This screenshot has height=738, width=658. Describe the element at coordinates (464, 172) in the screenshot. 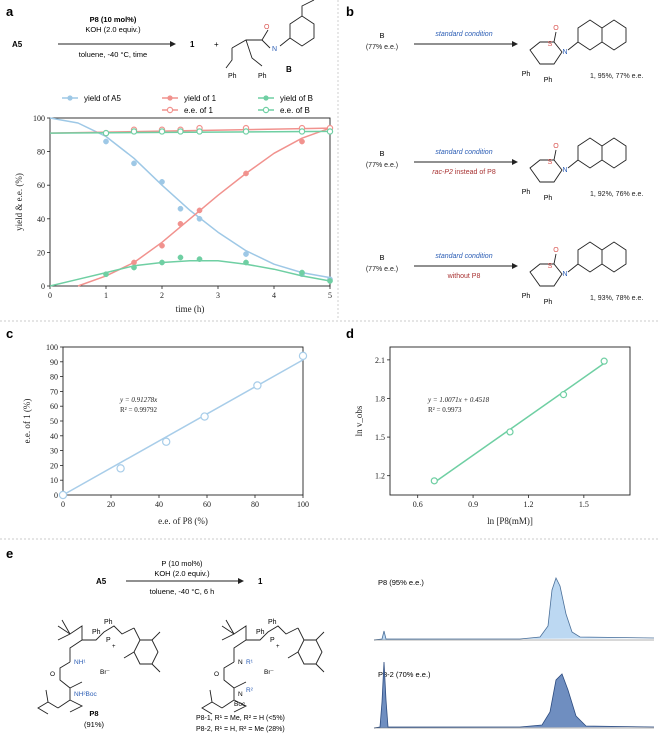

I see `row-note: rac-P2 instead of P8` at that location.